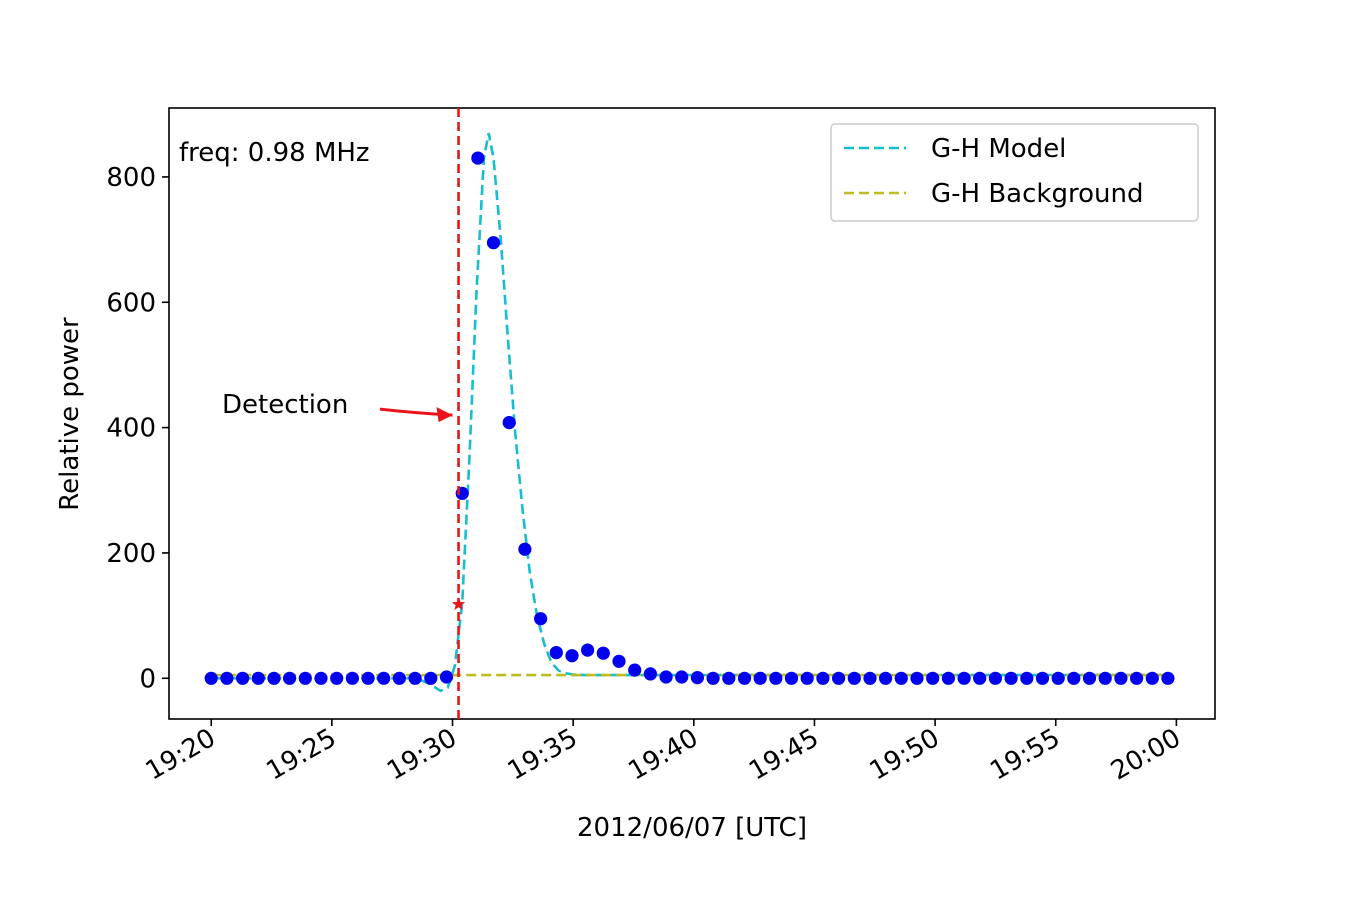  Describe the element at coordinates (784, 754) in the screenshot. I see `x-tick-label: 19:45` at that location.